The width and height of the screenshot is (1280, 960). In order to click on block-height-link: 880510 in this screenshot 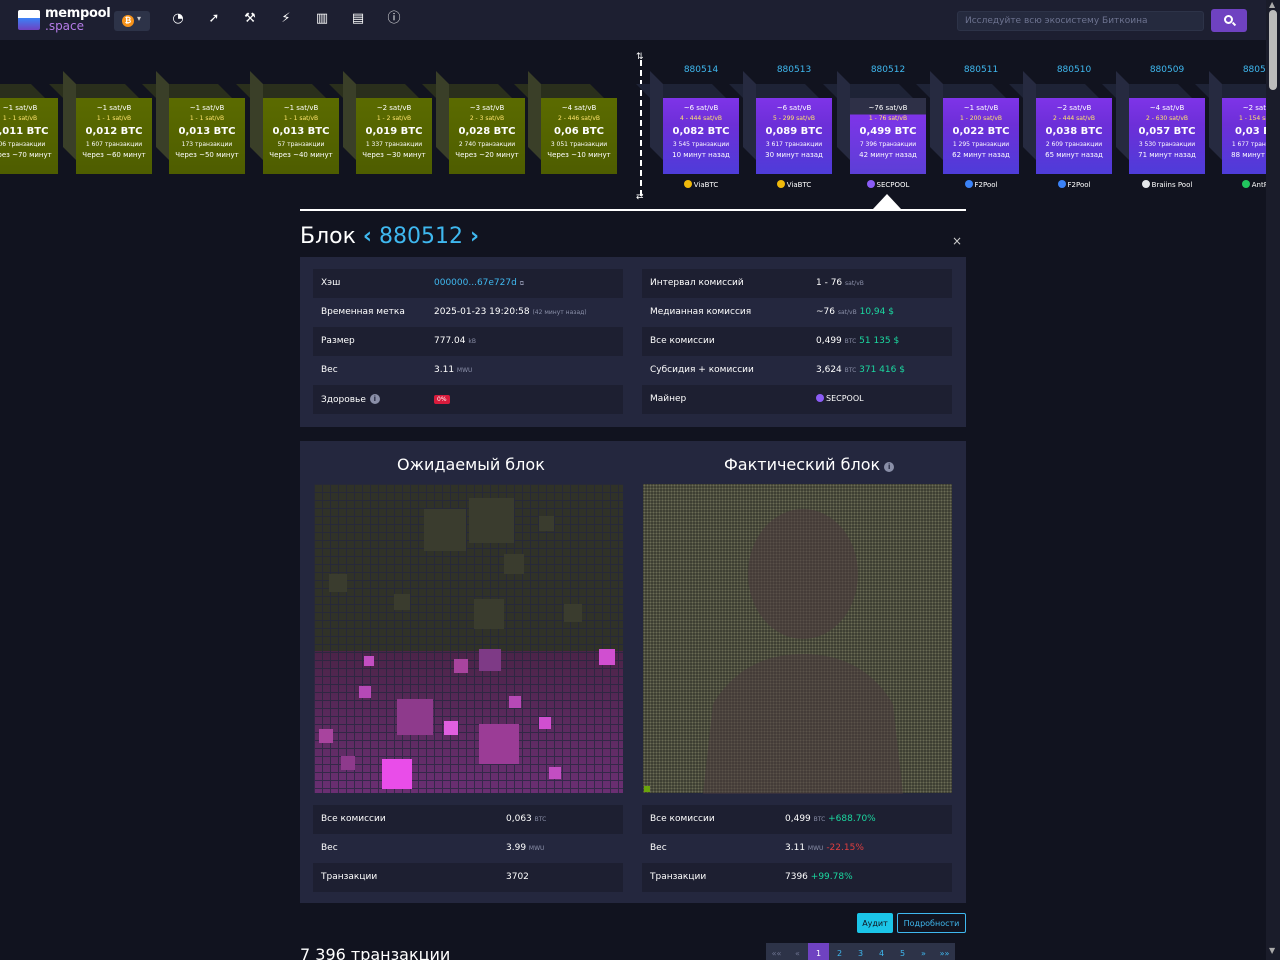, I will do `click(1074, 70)`.